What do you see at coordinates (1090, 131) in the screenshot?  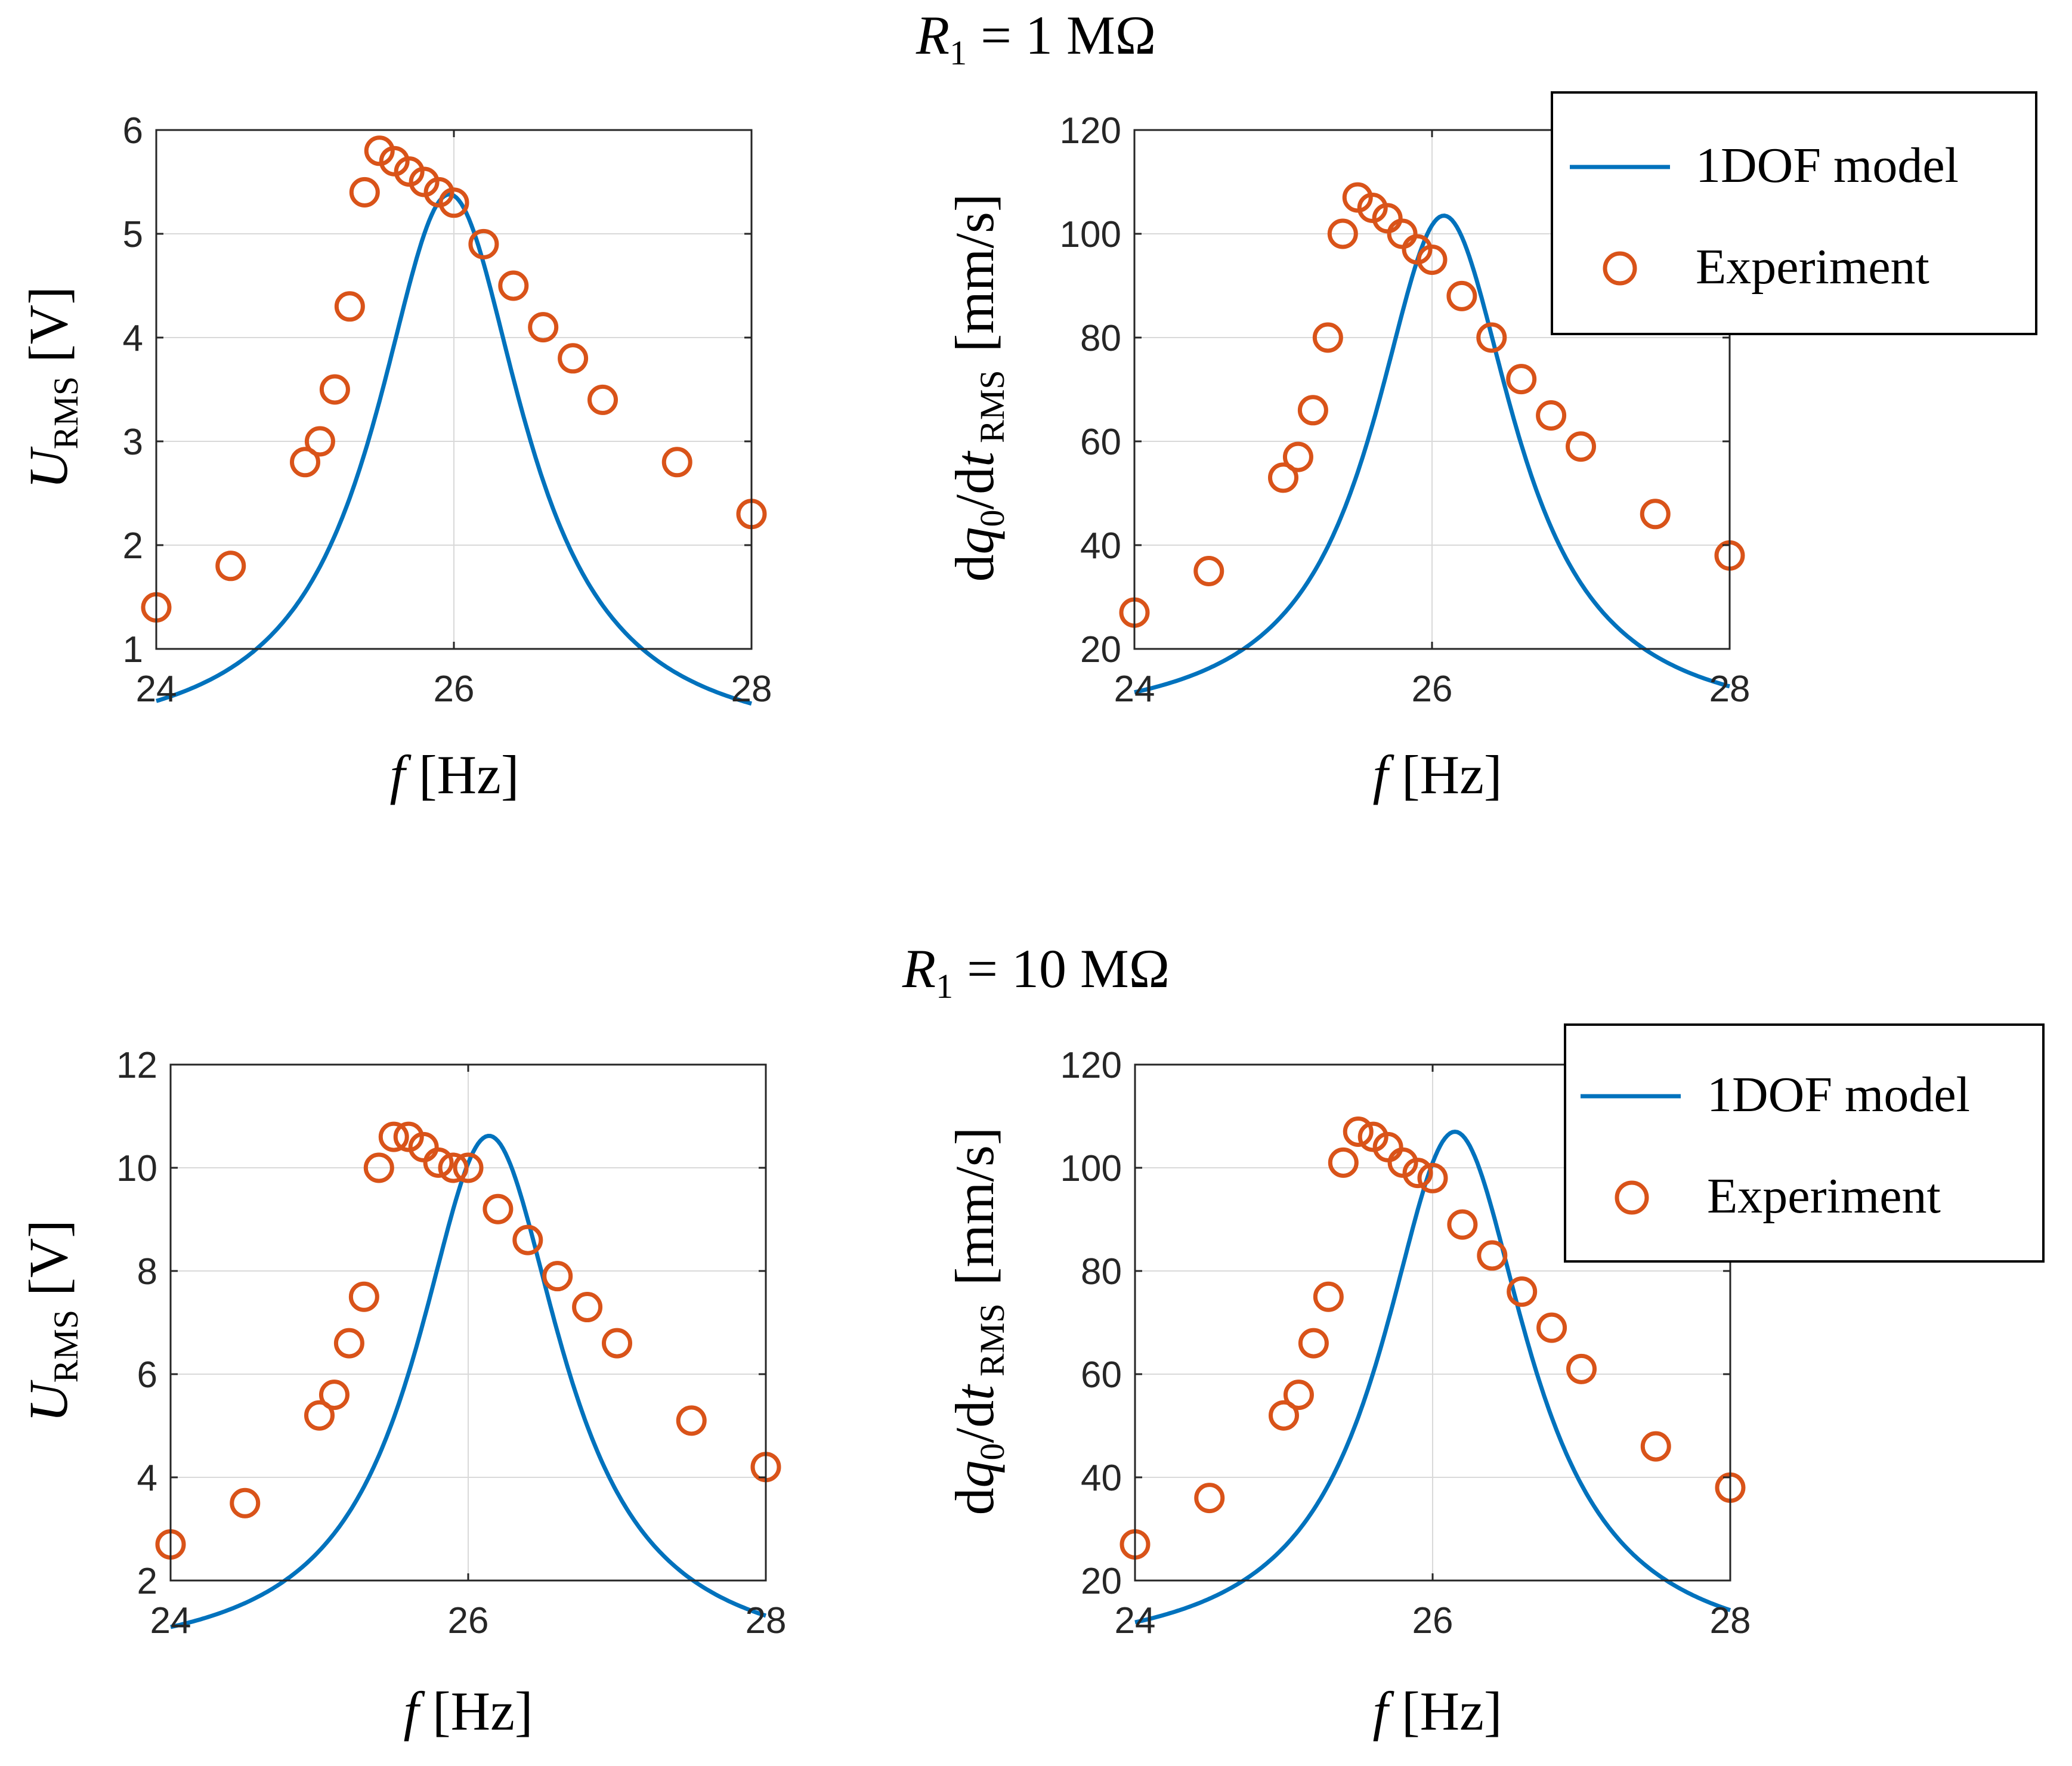 I see `chart-top-right-ytick-label: 120` at bounding box center [1090, 131].